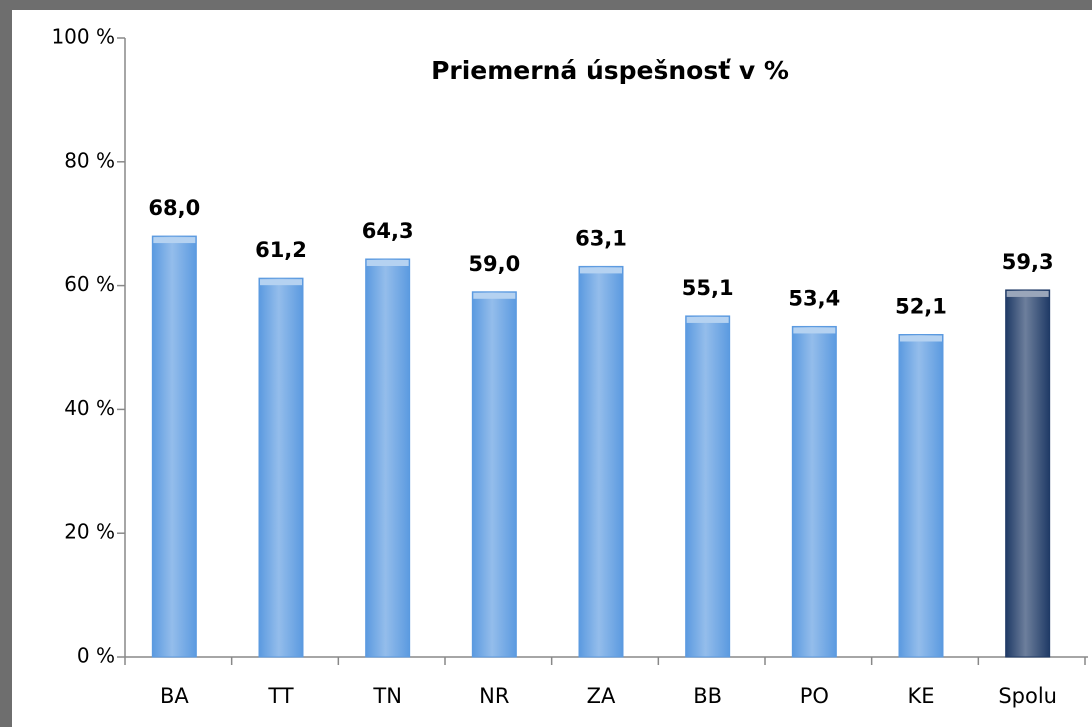 Image resolution: width=1092 pixels, height=727 pixels. Describe the element at coordinates (1028, 262) in the screenshot. I see `value-label: 59,3` at that location.